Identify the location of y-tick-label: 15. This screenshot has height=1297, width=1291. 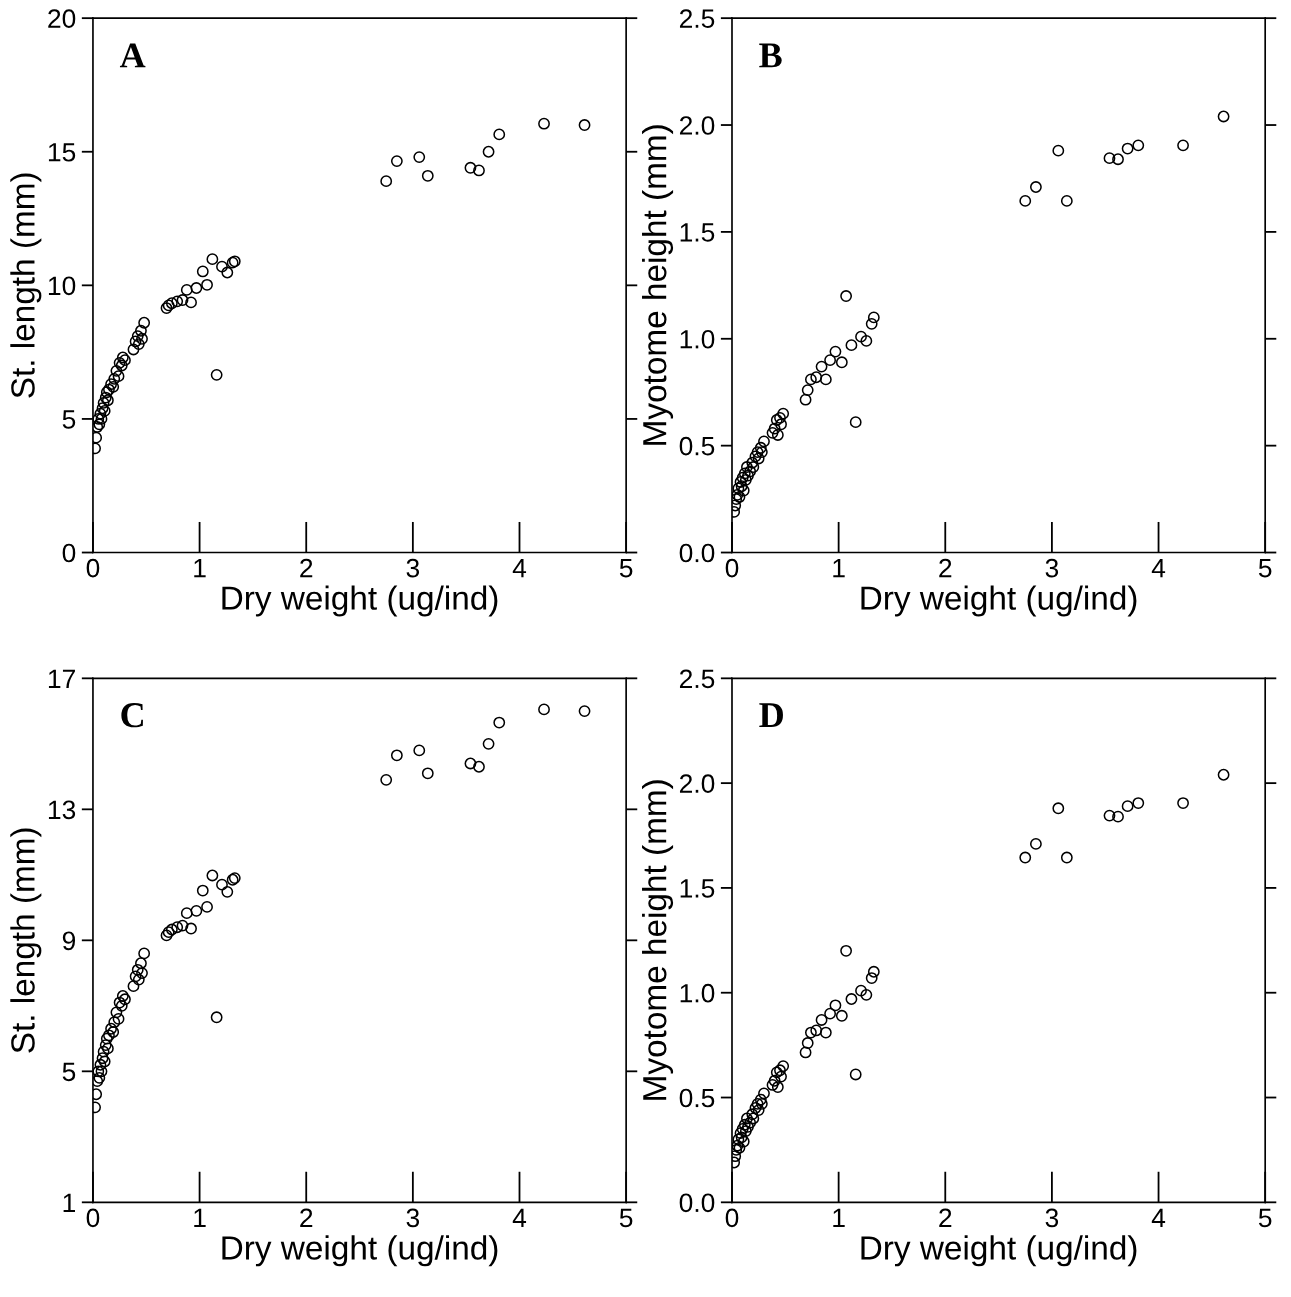
(62, 152).